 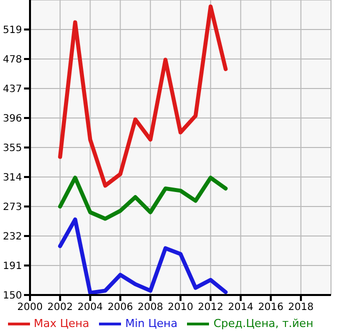 What do you see at coordinates (151, 323) in the screenshot?
I see `legend-label: Min Цена` at bounding box center [151, 323].